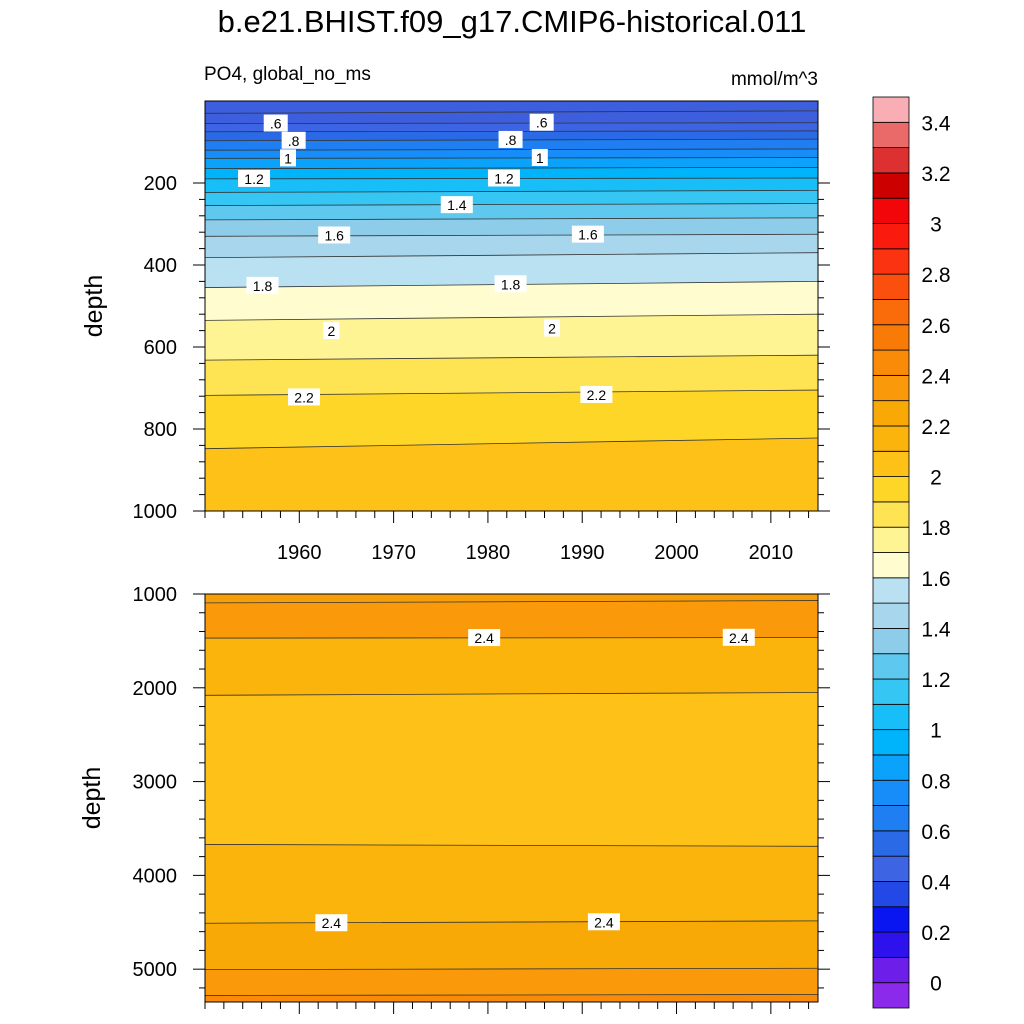  What do you see at coordinates (294, 141) in the screenshot?
I see `contour-label: .8` at bounding box center [294, 141].